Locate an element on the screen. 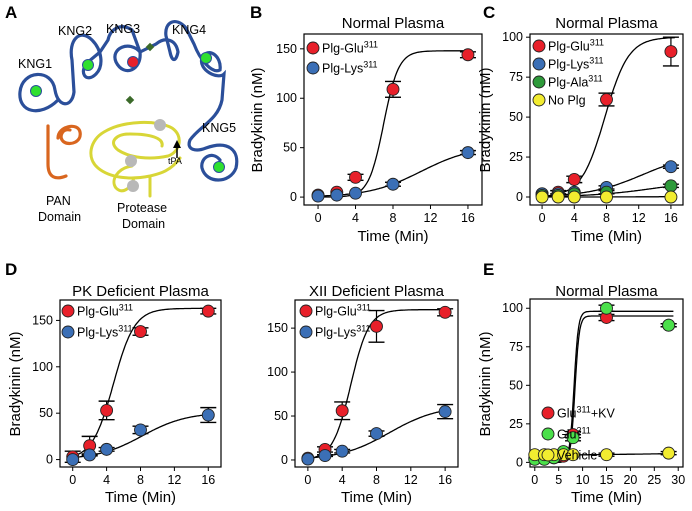  chart-title: PK Deficient Plasma is located at coordinates (140, 291).